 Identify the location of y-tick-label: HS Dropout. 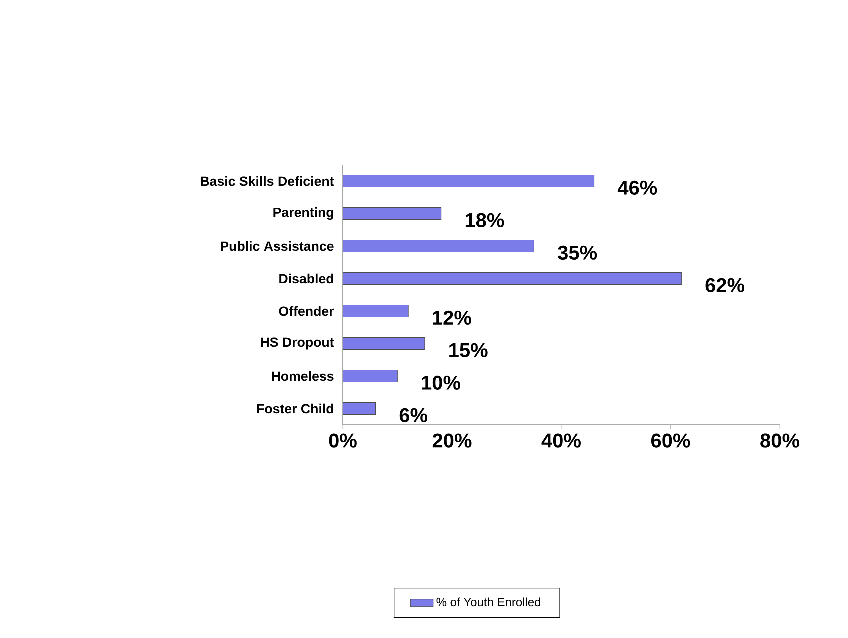
(297, 344).